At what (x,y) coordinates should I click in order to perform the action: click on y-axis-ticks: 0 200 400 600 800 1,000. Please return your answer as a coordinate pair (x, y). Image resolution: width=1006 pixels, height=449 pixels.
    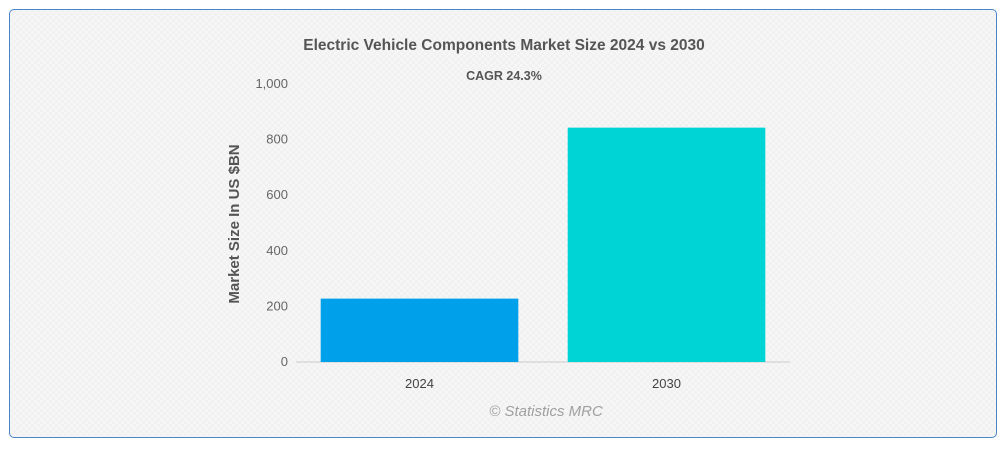
    Looking at the image, I should click on (271, 222).